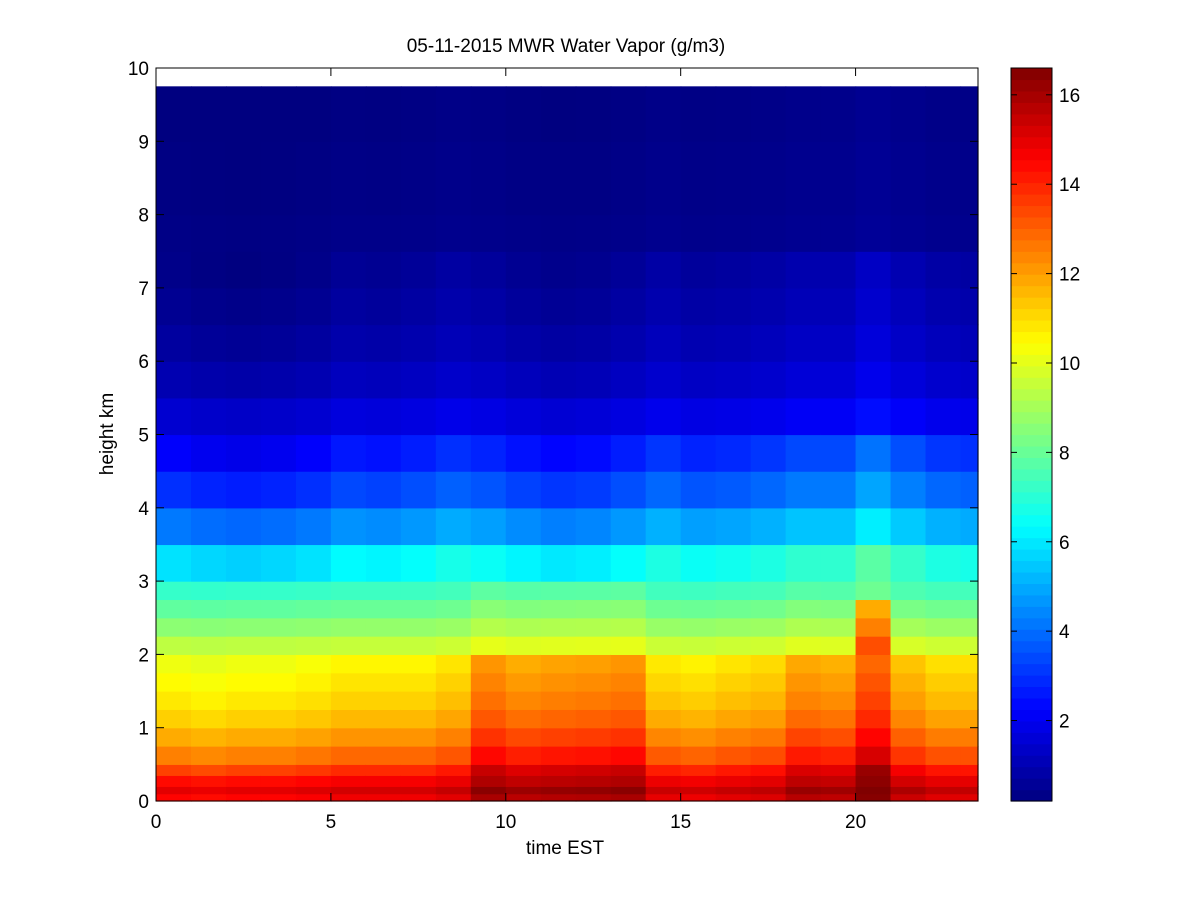  Describe the element at coordinates (143, 216) in the screenshot. I see `y-tick-label: 8` at that location.